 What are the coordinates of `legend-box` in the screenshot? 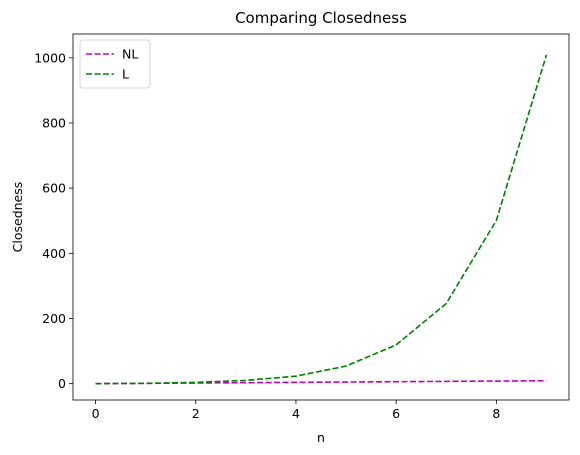 It's located at (115, 64).